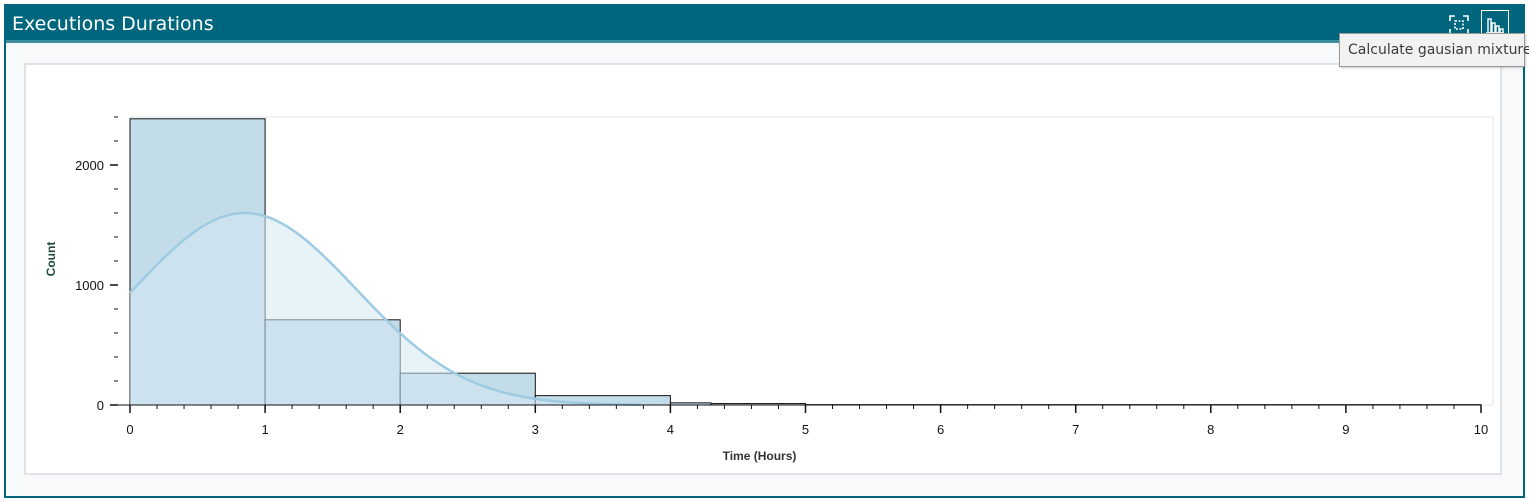 This screenshot has width=1529, height=502. Describe the element at coordinates (940, 429) in the screenshot. I see `x-tick-label: 6` at that location.